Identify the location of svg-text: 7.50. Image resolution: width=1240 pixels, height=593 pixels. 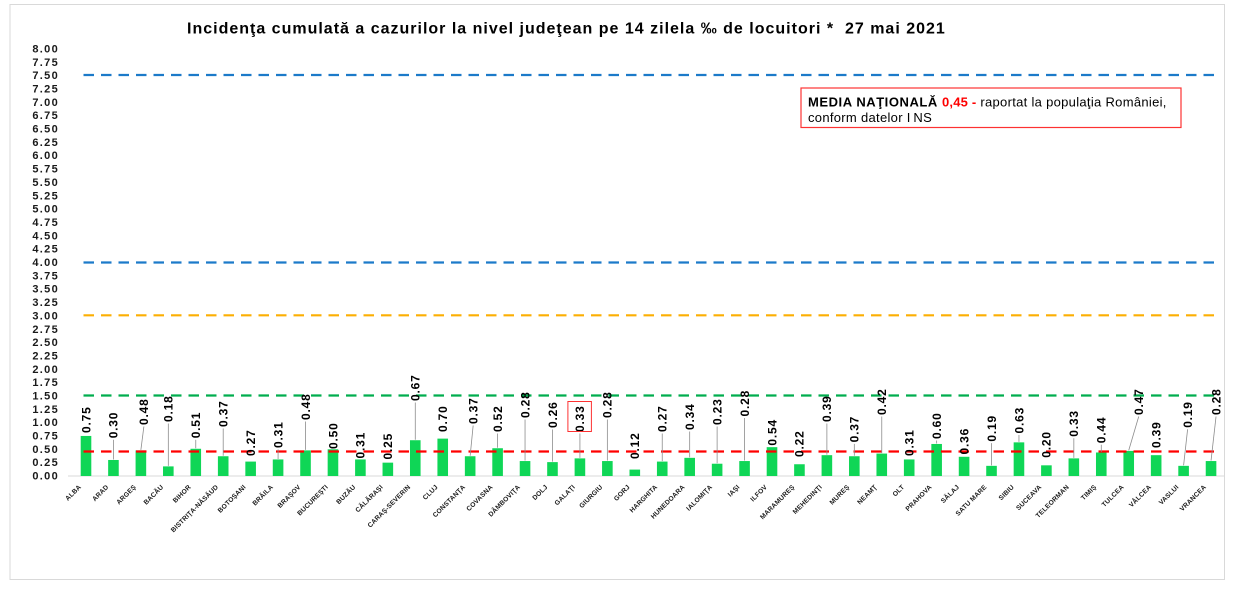
(45, 76).